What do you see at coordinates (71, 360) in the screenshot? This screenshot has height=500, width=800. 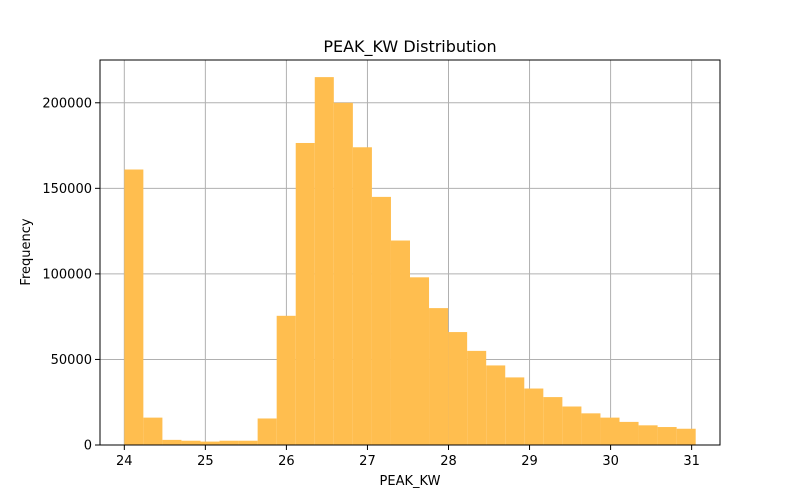 I see `y-tick-label: 50000` at bounding box center [71, 360].